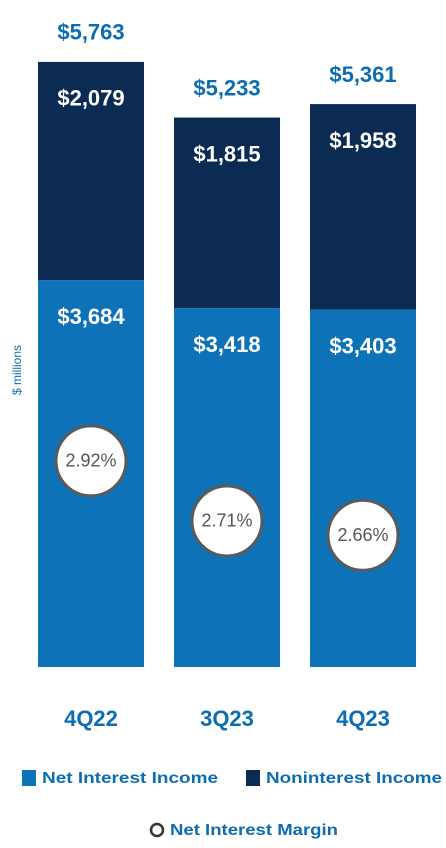 This screenshot has width=446, height=848. What do you see at coordinates (363, 718) in the screenshot?
I see `x-tick-label: 4Q23` at bounding box center [363, 718].